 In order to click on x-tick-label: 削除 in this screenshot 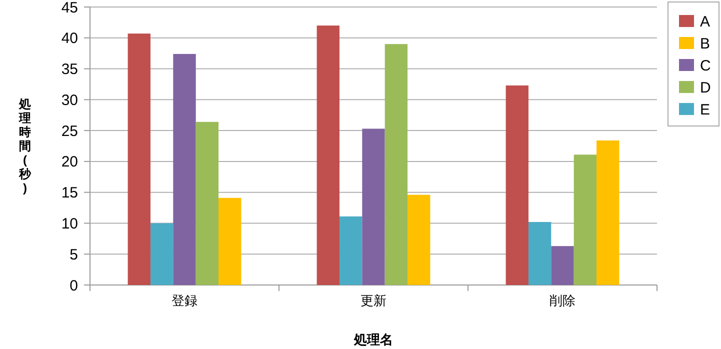, I will do `click(563, 300)`.